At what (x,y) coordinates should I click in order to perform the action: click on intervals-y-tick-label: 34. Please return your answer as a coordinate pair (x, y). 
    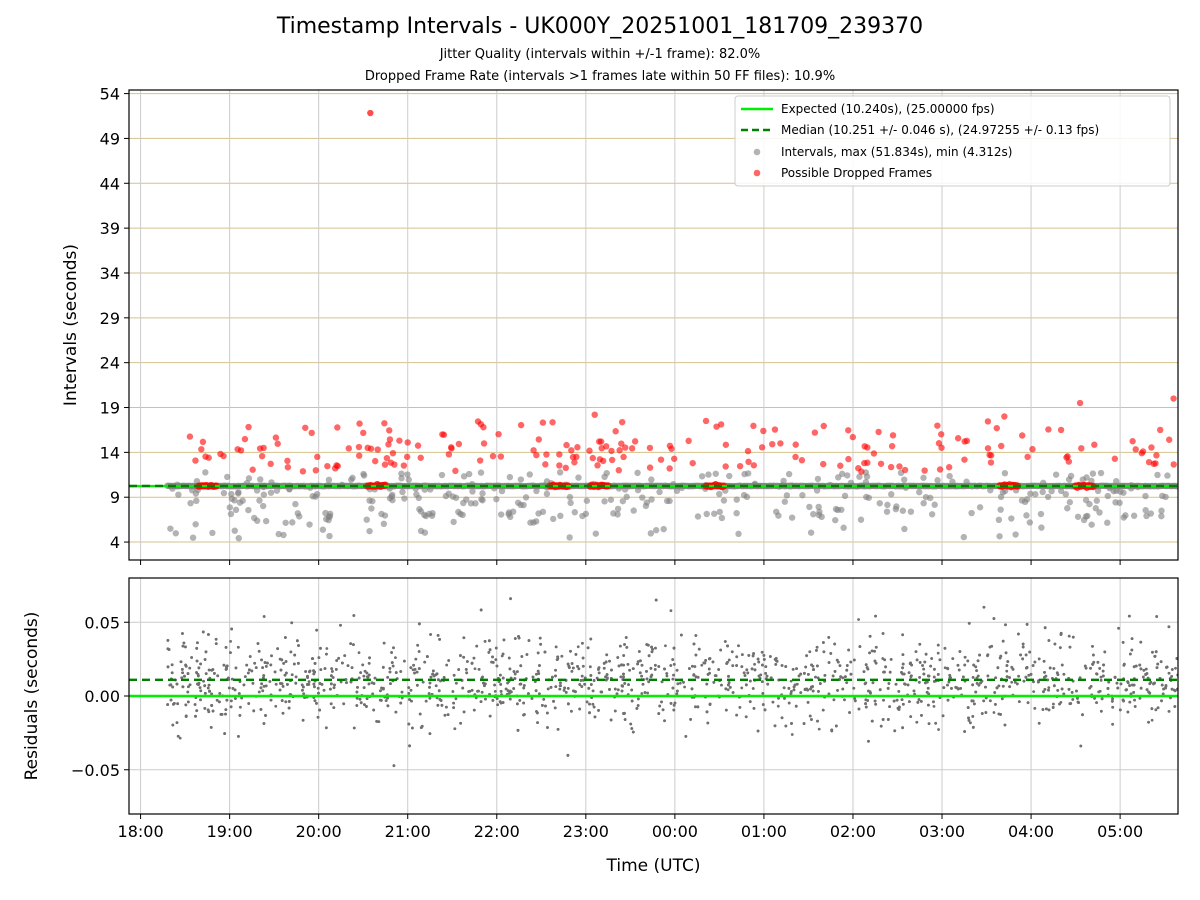
    Looking at the image, I should click on (110, 273).